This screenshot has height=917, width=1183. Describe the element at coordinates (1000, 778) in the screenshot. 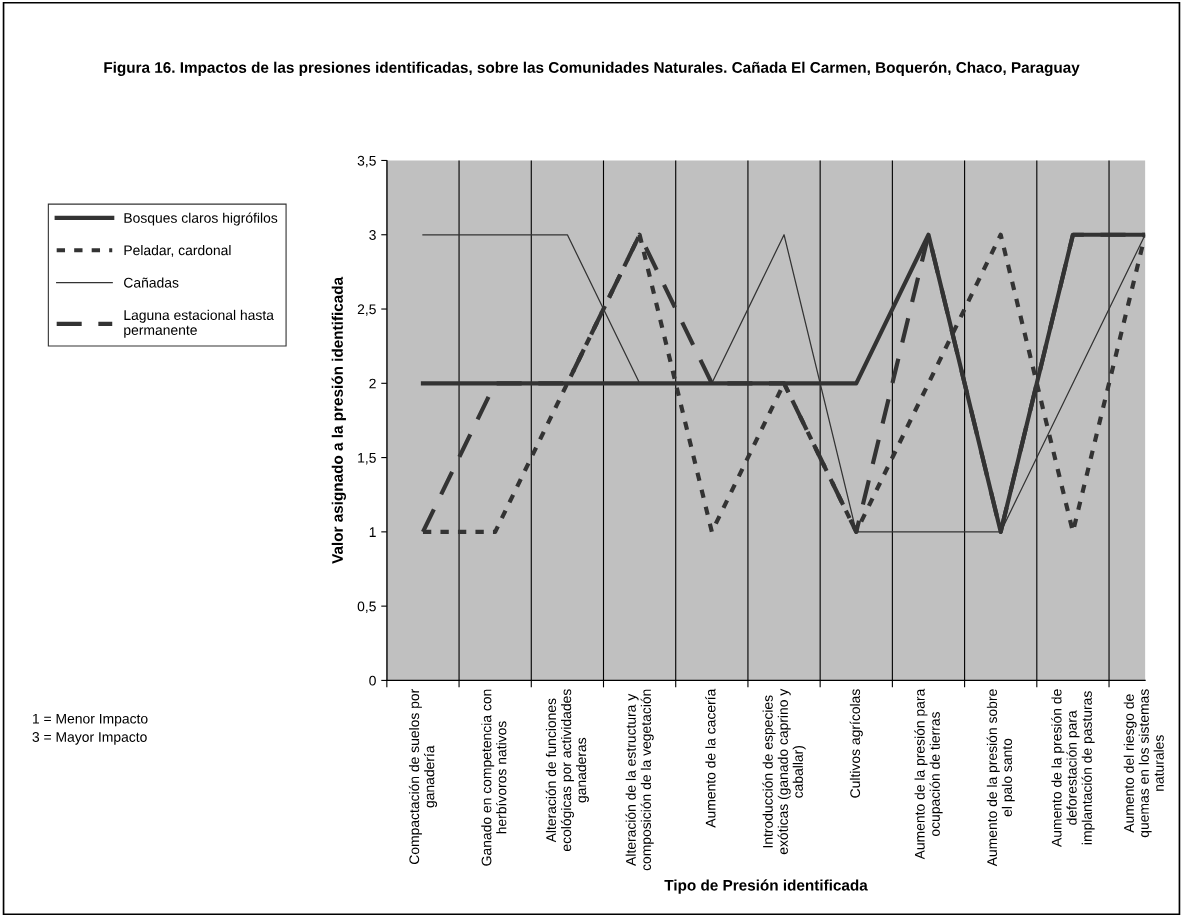

I see `x-tick-label: Aumento de la presión sobre el palo santo` at that location.